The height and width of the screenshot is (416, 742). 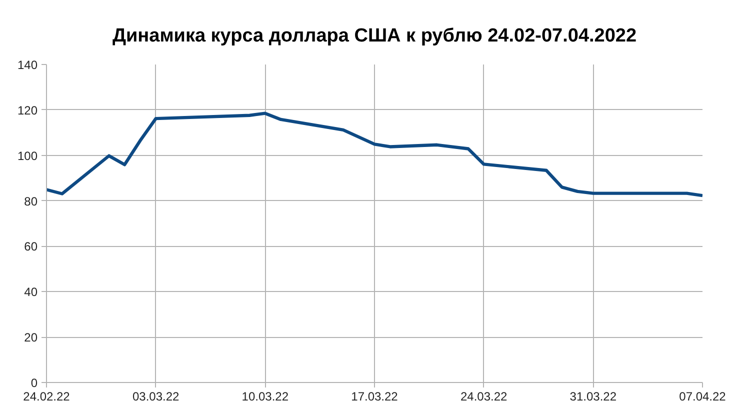 I want to click on y-tick-label: 140, so click(x=27, y=65).